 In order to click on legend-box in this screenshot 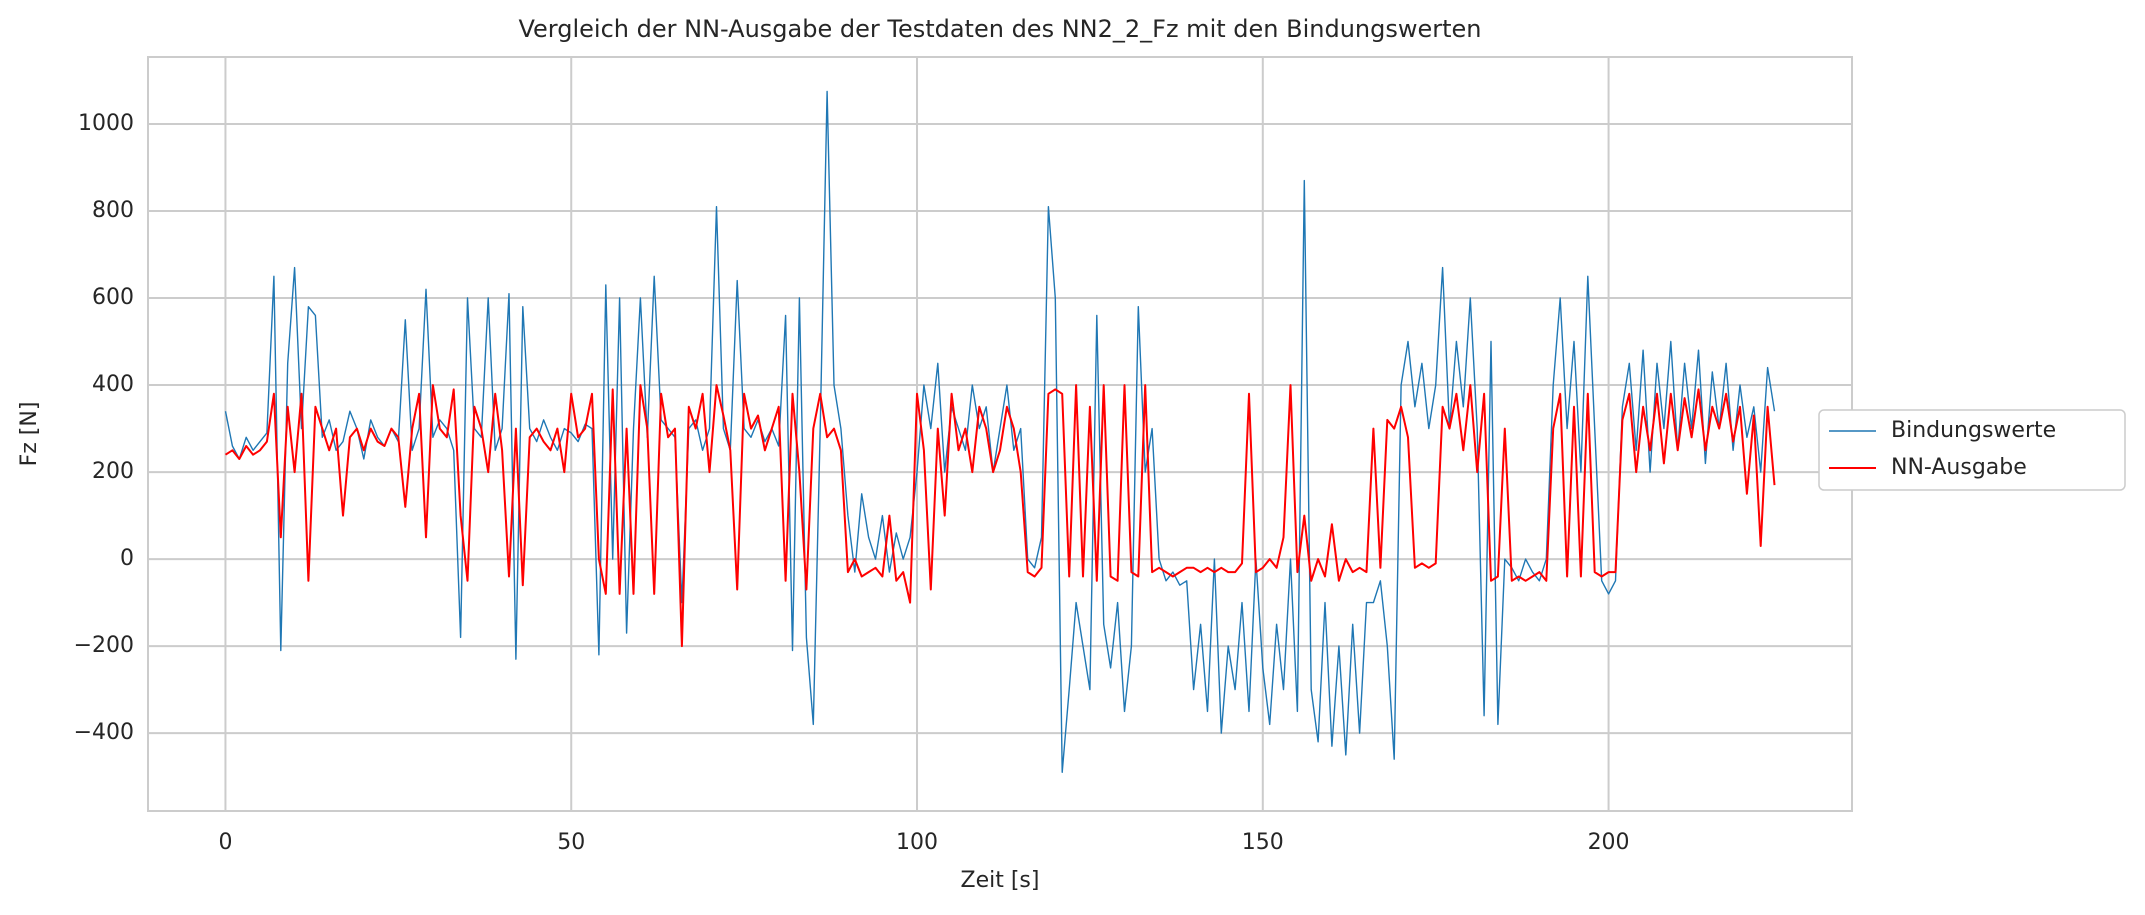, I will do `click(1972, 450)`.